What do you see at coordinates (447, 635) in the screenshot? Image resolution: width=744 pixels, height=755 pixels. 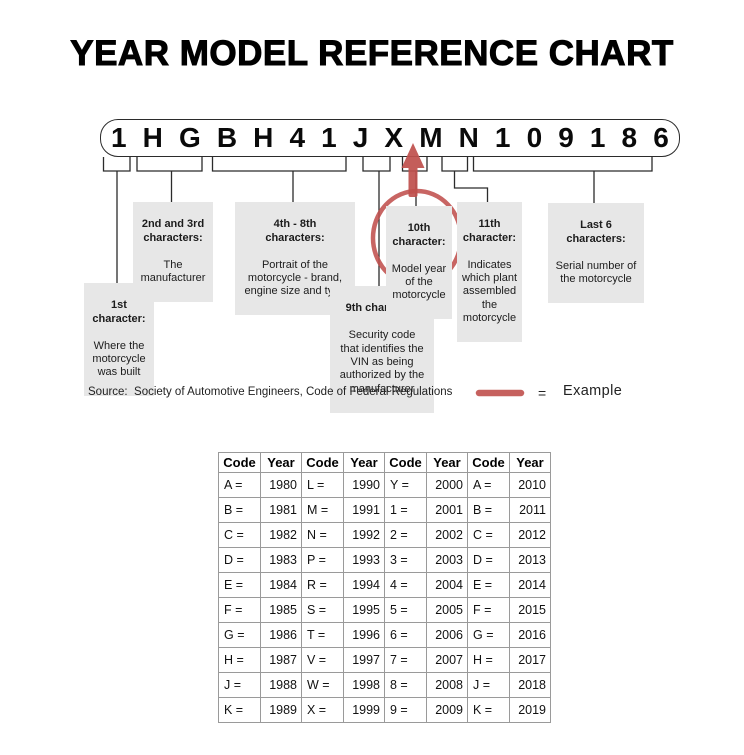 I see `year-cell: 2006` at bounding box center [447, 635].